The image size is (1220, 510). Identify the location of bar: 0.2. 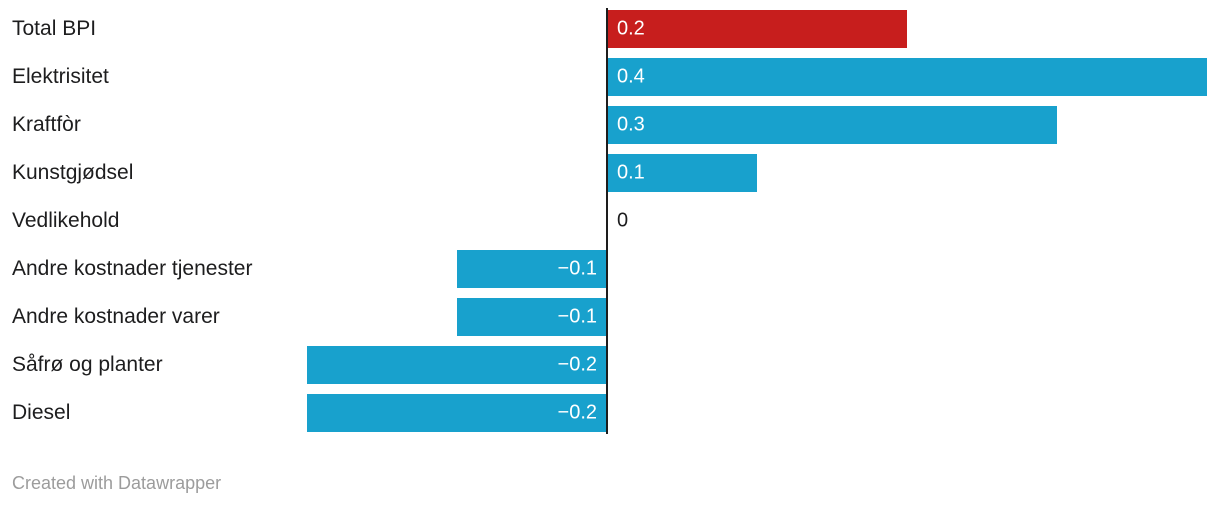
(757, 29).